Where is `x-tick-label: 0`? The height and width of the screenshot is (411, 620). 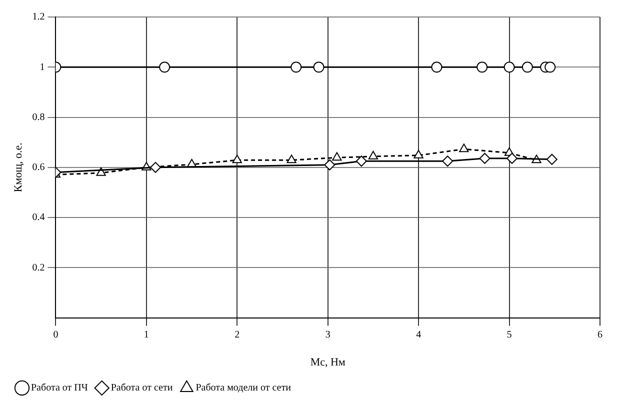
x-tick-label: 0 is located at coordinates (55, 334).